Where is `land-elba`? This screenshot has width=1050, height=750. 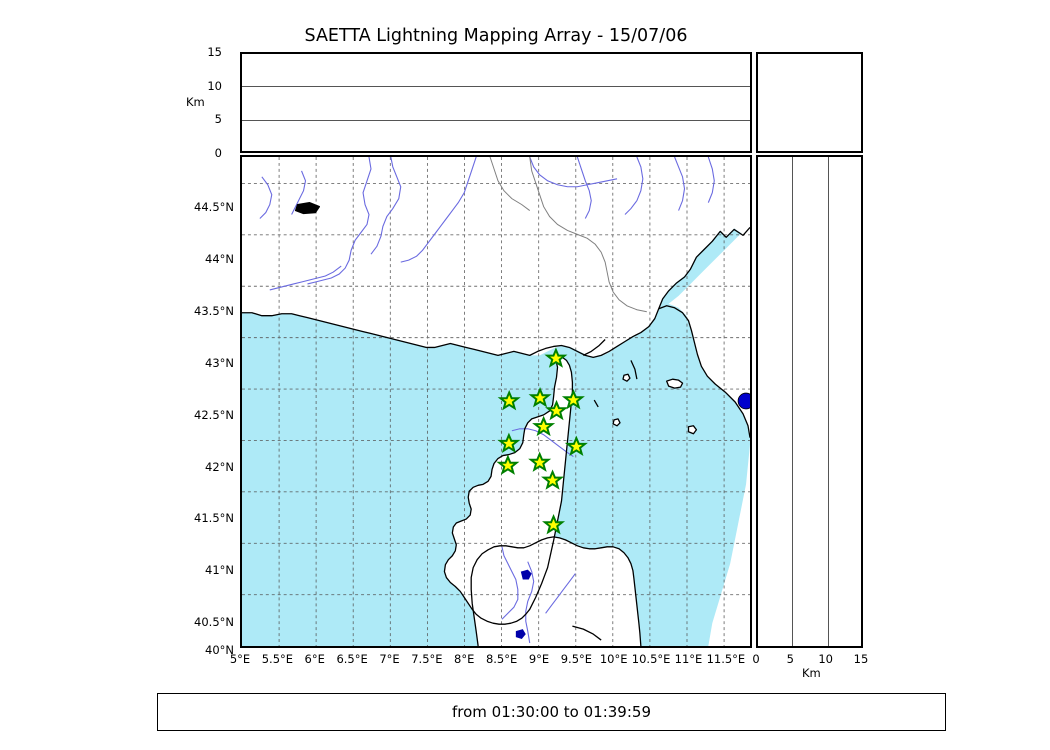
land-elba is located at coordinates (674, 384).